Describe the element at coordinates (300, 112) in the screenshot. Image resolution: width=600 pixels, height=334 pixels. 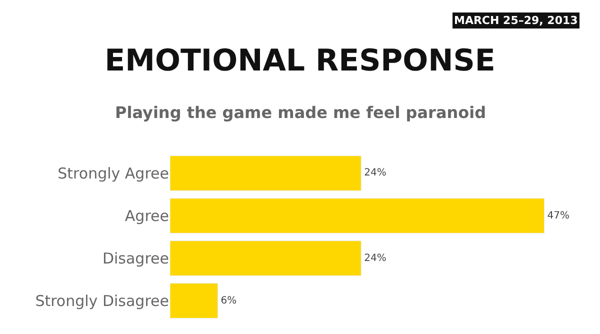
I see `chart-subtitle: Playing the game made me feel paranoid` at that location.